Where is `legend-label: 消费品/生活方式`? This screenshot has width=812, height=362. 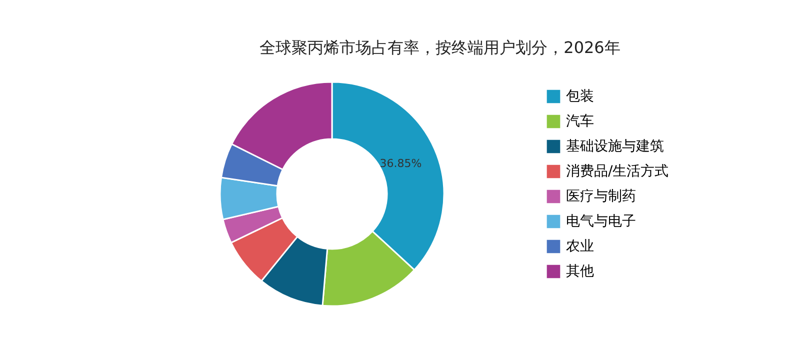 legend-label: 消费品/生活方式 is located at coordinates (617, 172).